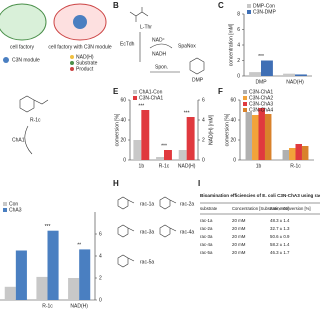 The width and height of the screenshot is (320, 320). I want to click on tick-label: 6, so click(100, 234).